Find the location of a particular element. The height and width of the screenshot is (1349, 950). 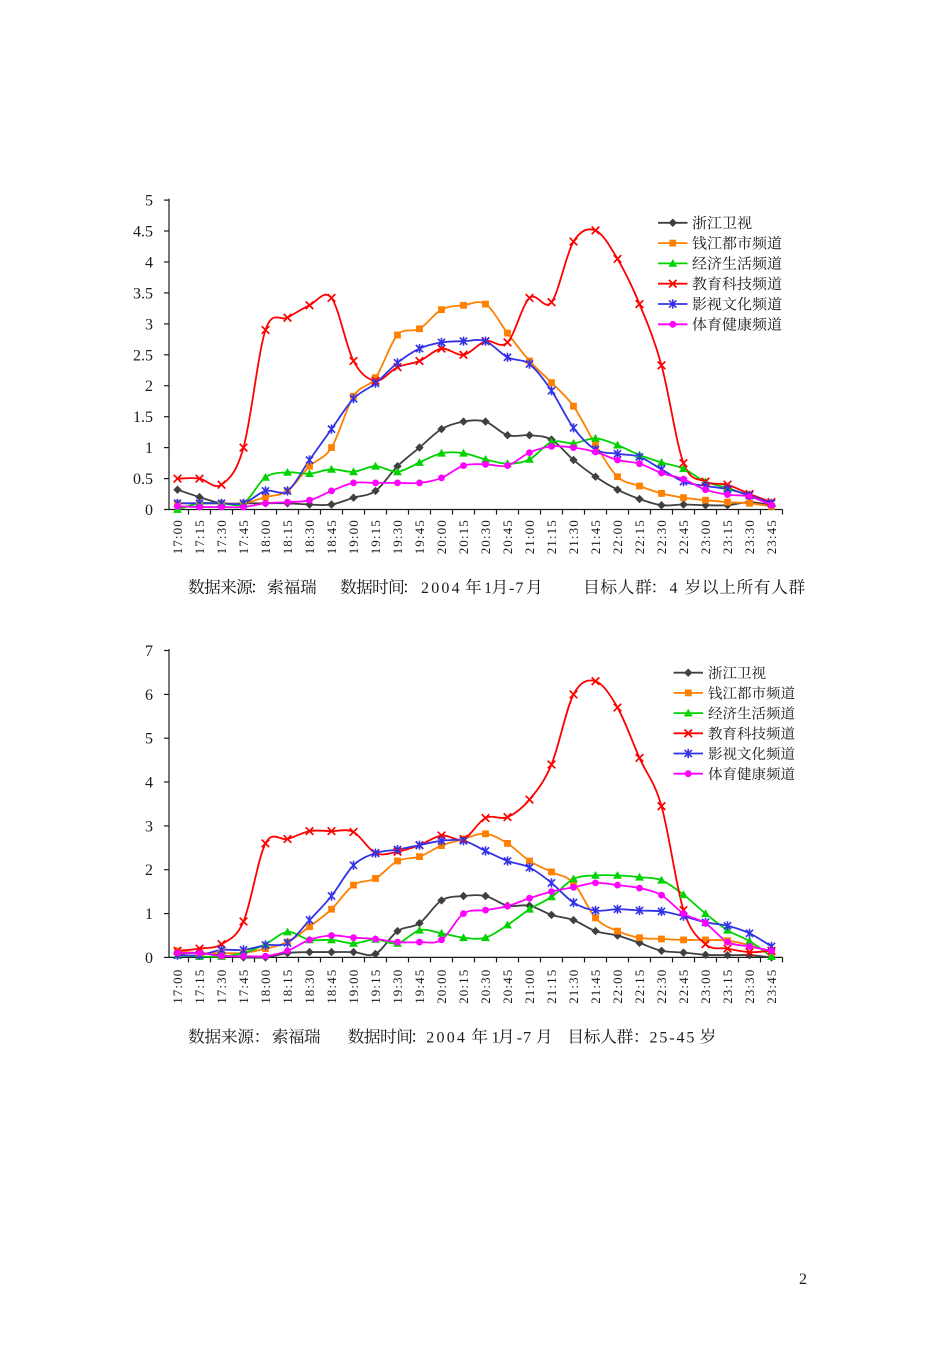

svg-text: 0.5 is located at coordinates (143, 479).